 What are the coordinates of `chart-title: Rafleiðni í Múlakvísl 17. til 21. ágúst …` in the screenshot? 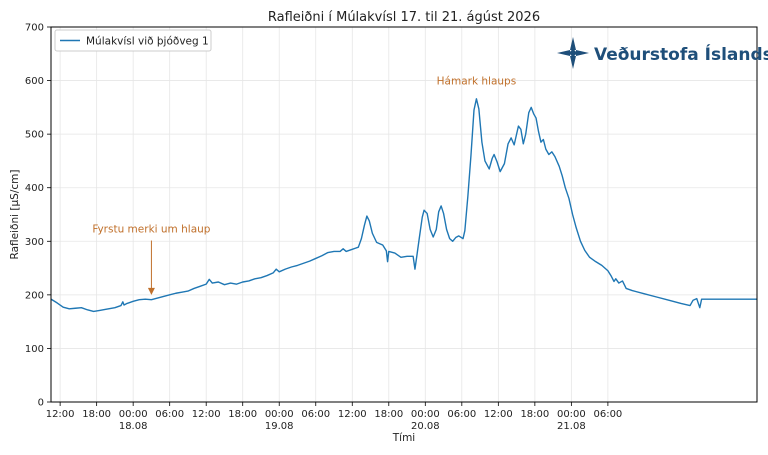 It's located at (404, 17).